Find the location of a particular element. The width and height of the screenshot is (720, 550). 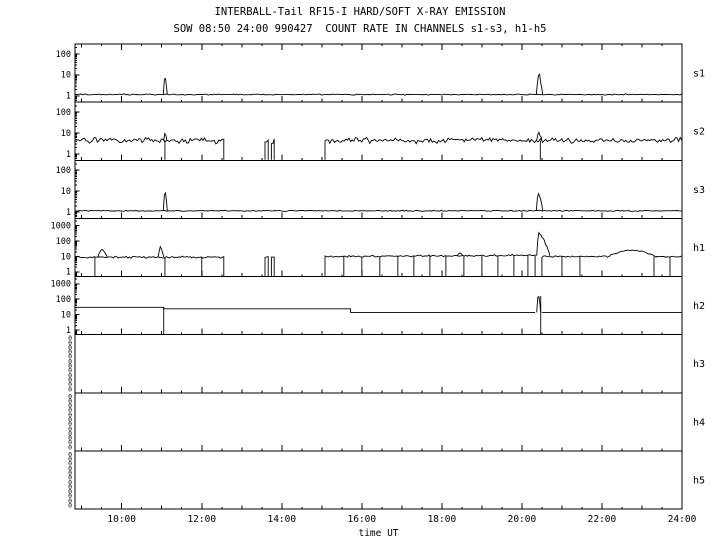

panel-frame-s1 is located at coordinates (378, 73).